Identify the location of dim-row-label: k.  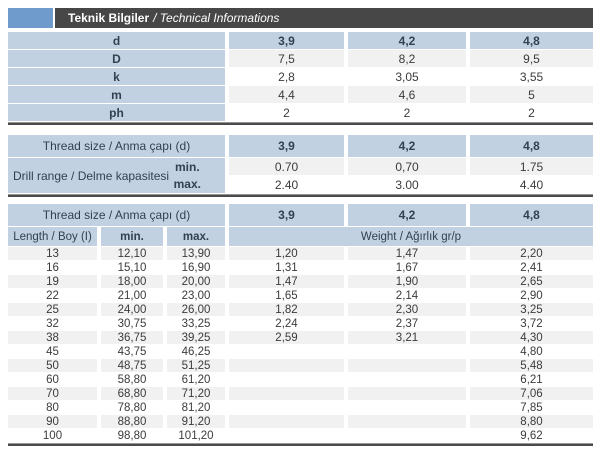
(116, 76).